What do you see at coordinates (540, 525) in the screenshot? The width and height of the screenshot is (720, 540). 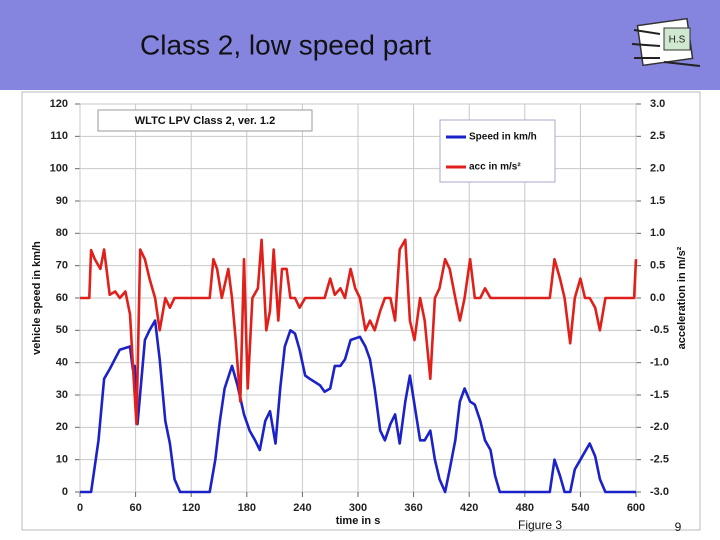 I see `figure-caption: Figure 3` at bounding box center [540, 525].